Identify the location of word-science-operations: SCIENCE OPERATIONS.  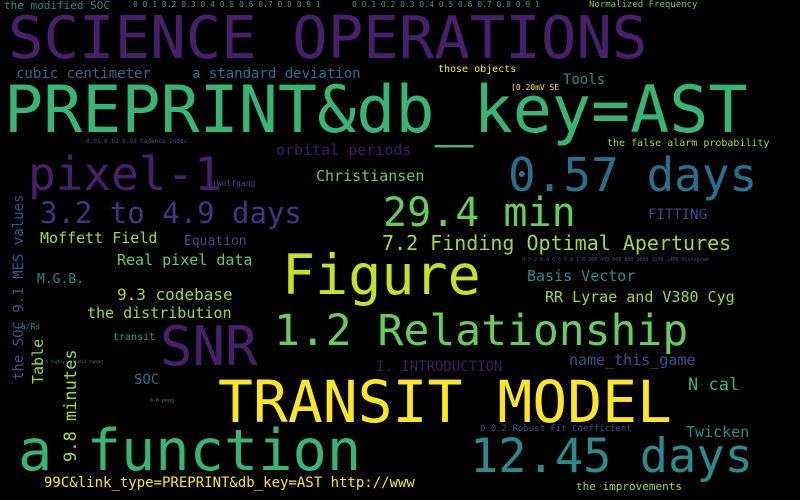
(328, 37).